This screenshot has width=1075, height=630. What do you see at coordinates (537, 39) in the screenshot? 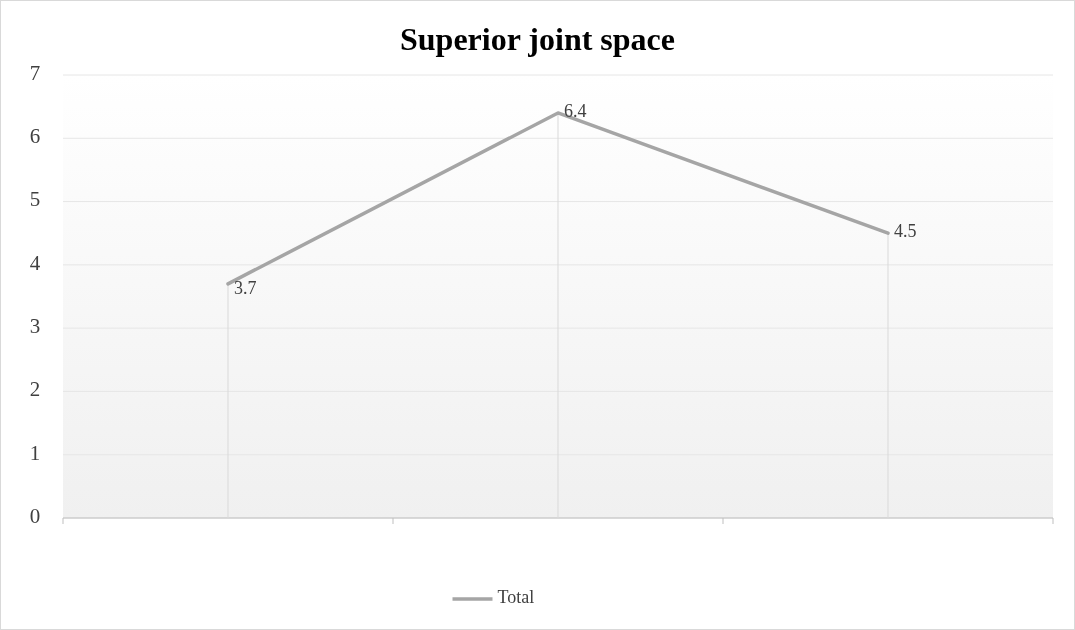
I see `chart-title: Superior joint space` at bounding box center [537, 39].